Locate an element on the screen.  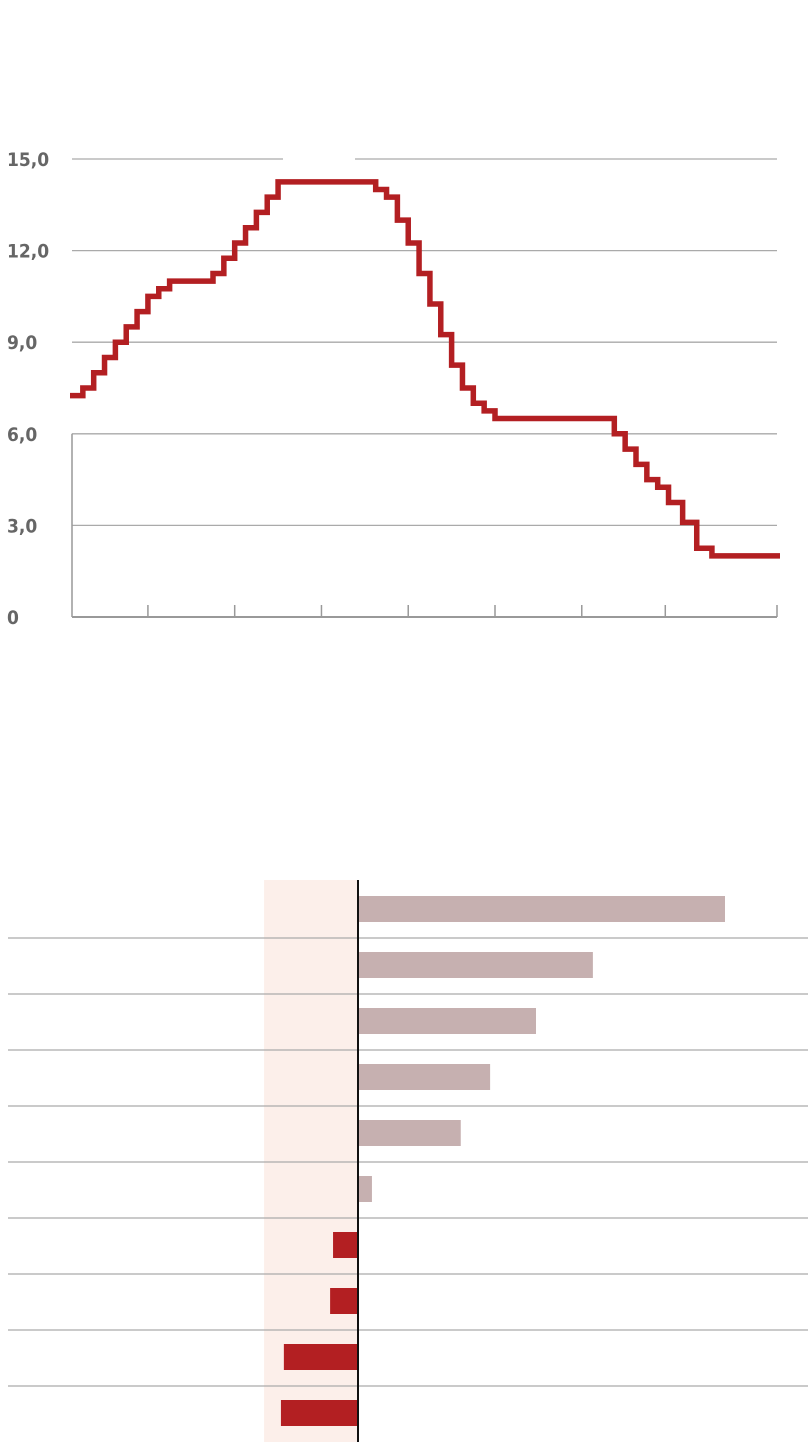
y-tick-label: 12,0 is located at coordinates (28, 252).